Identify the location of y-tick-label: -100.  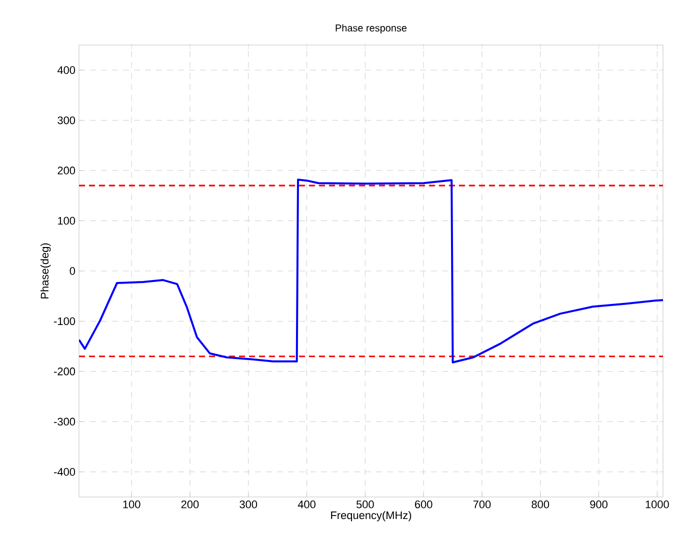
(65, 321).